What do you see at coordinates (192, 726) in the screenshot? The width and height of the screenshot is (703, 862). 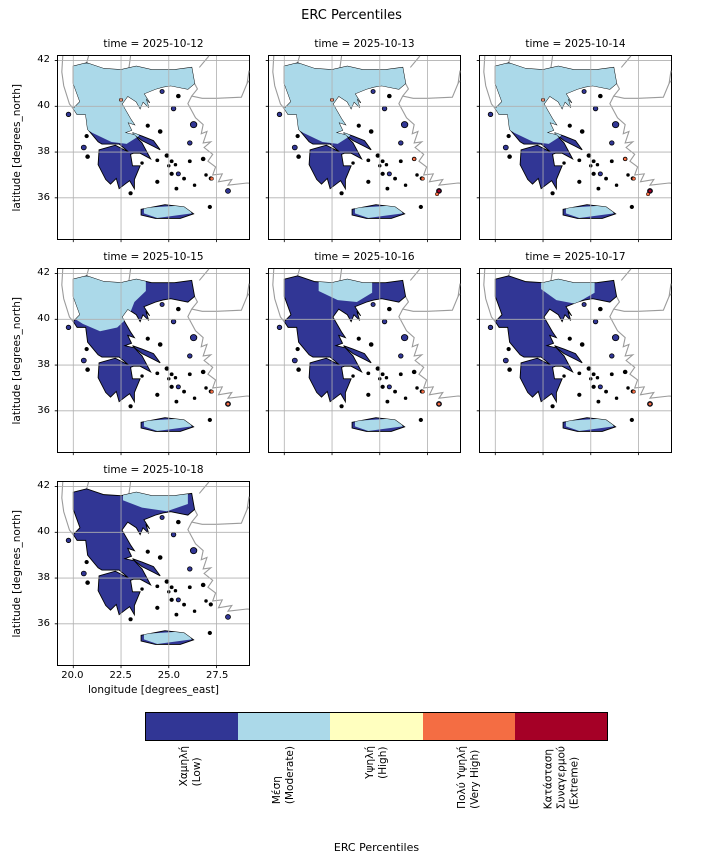 I see `colorbar-segment-low` at bounding box center [192, 726].